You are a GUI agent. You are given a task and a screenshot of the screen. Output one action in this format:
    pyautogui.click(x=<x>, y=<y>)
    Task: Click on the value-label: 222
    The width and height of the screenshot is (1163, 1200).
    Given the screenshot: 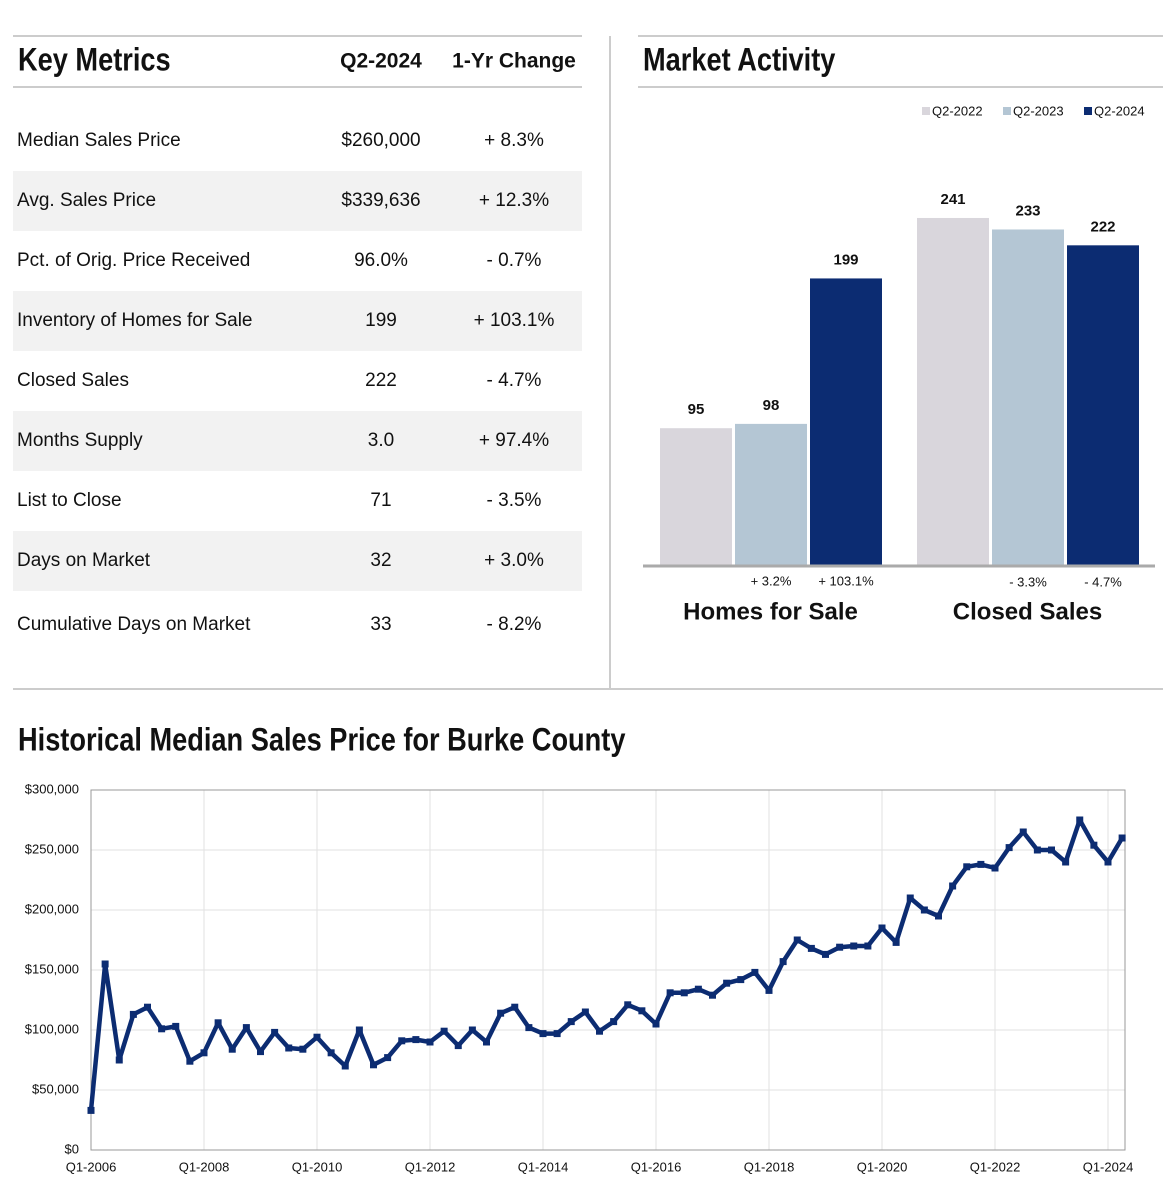 What is the action you would take?
    pyautogui.click(x=1102, y=226)
    